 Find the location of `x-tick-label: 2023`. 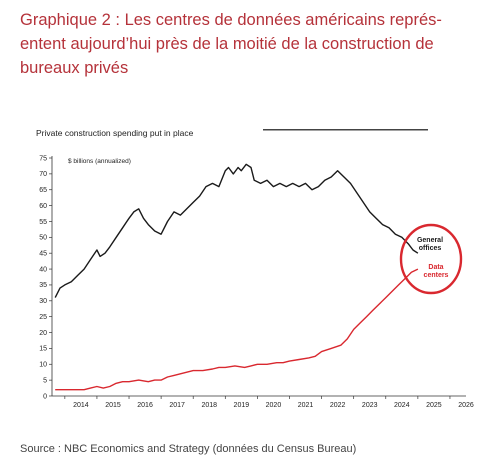

x-tick-label: 2023 is located at coordinates (370, 405).